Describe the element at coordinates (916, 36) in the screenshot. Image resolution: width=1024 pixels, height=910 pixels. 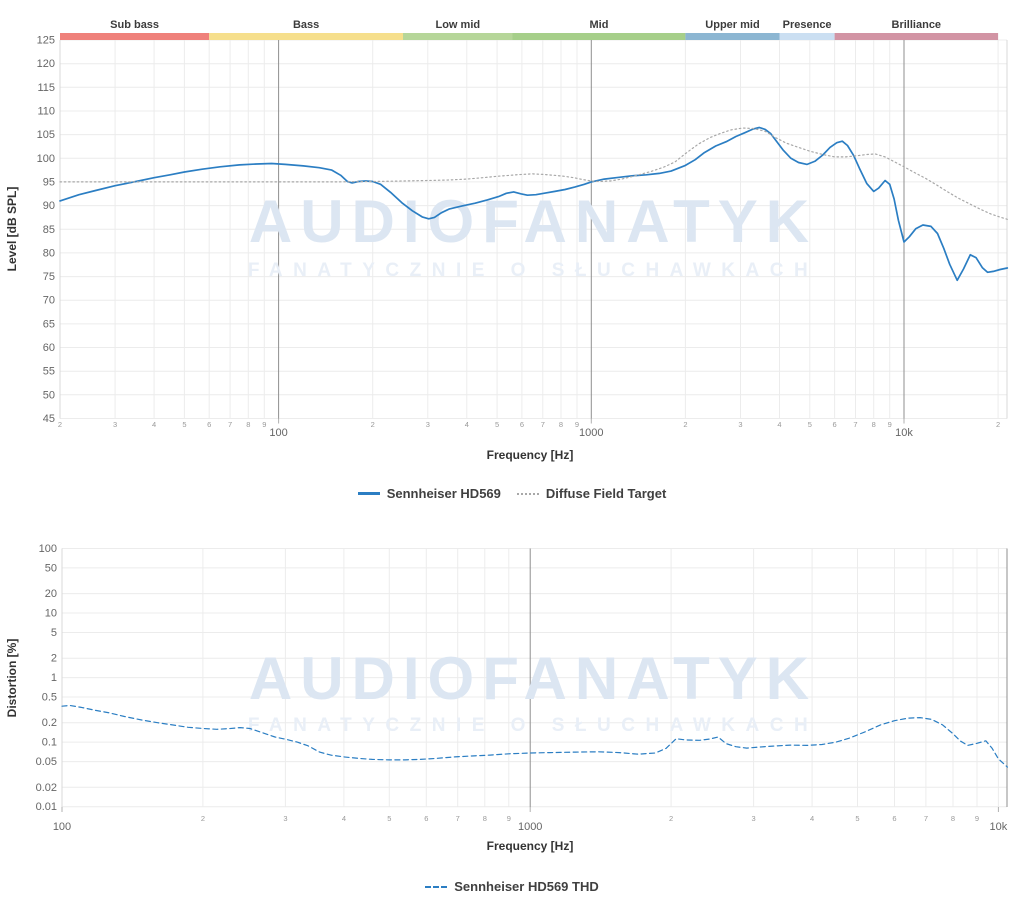
I see `band-brilliance` at that location.